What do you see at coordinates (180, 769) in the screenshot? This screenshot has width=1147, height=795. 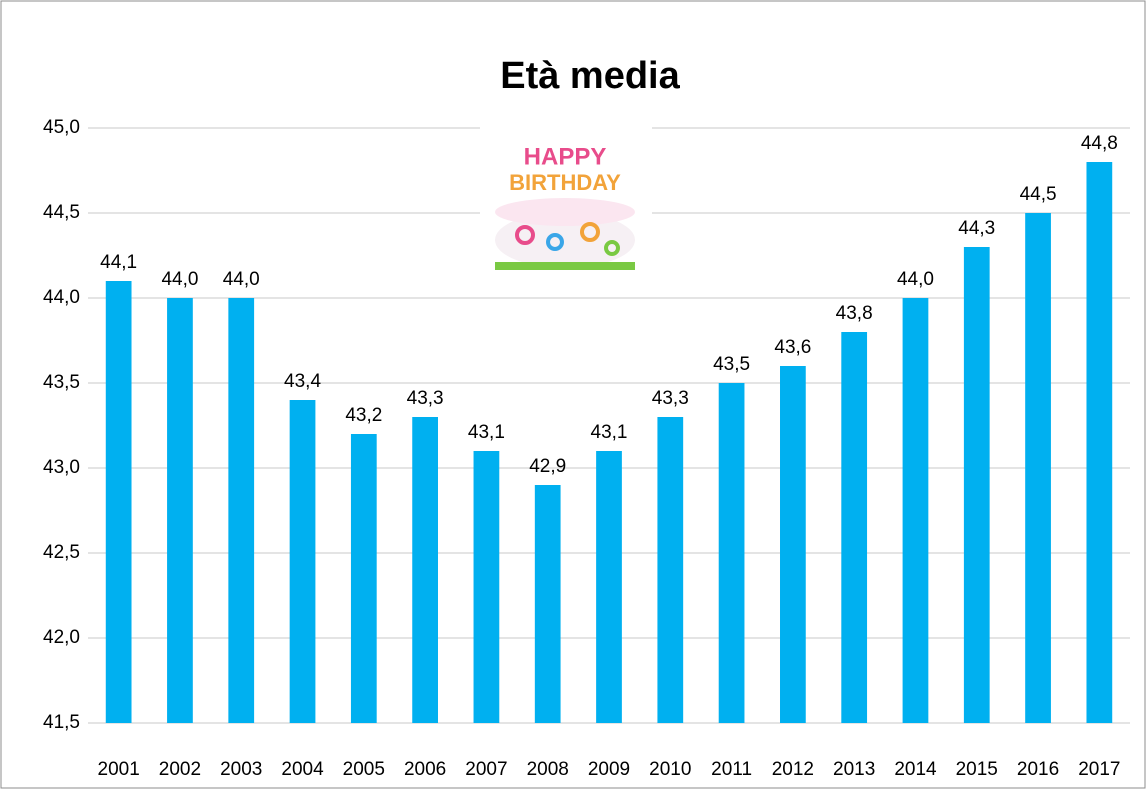 I see `x-tick-label: 2002` at bounding box center [180, 769].